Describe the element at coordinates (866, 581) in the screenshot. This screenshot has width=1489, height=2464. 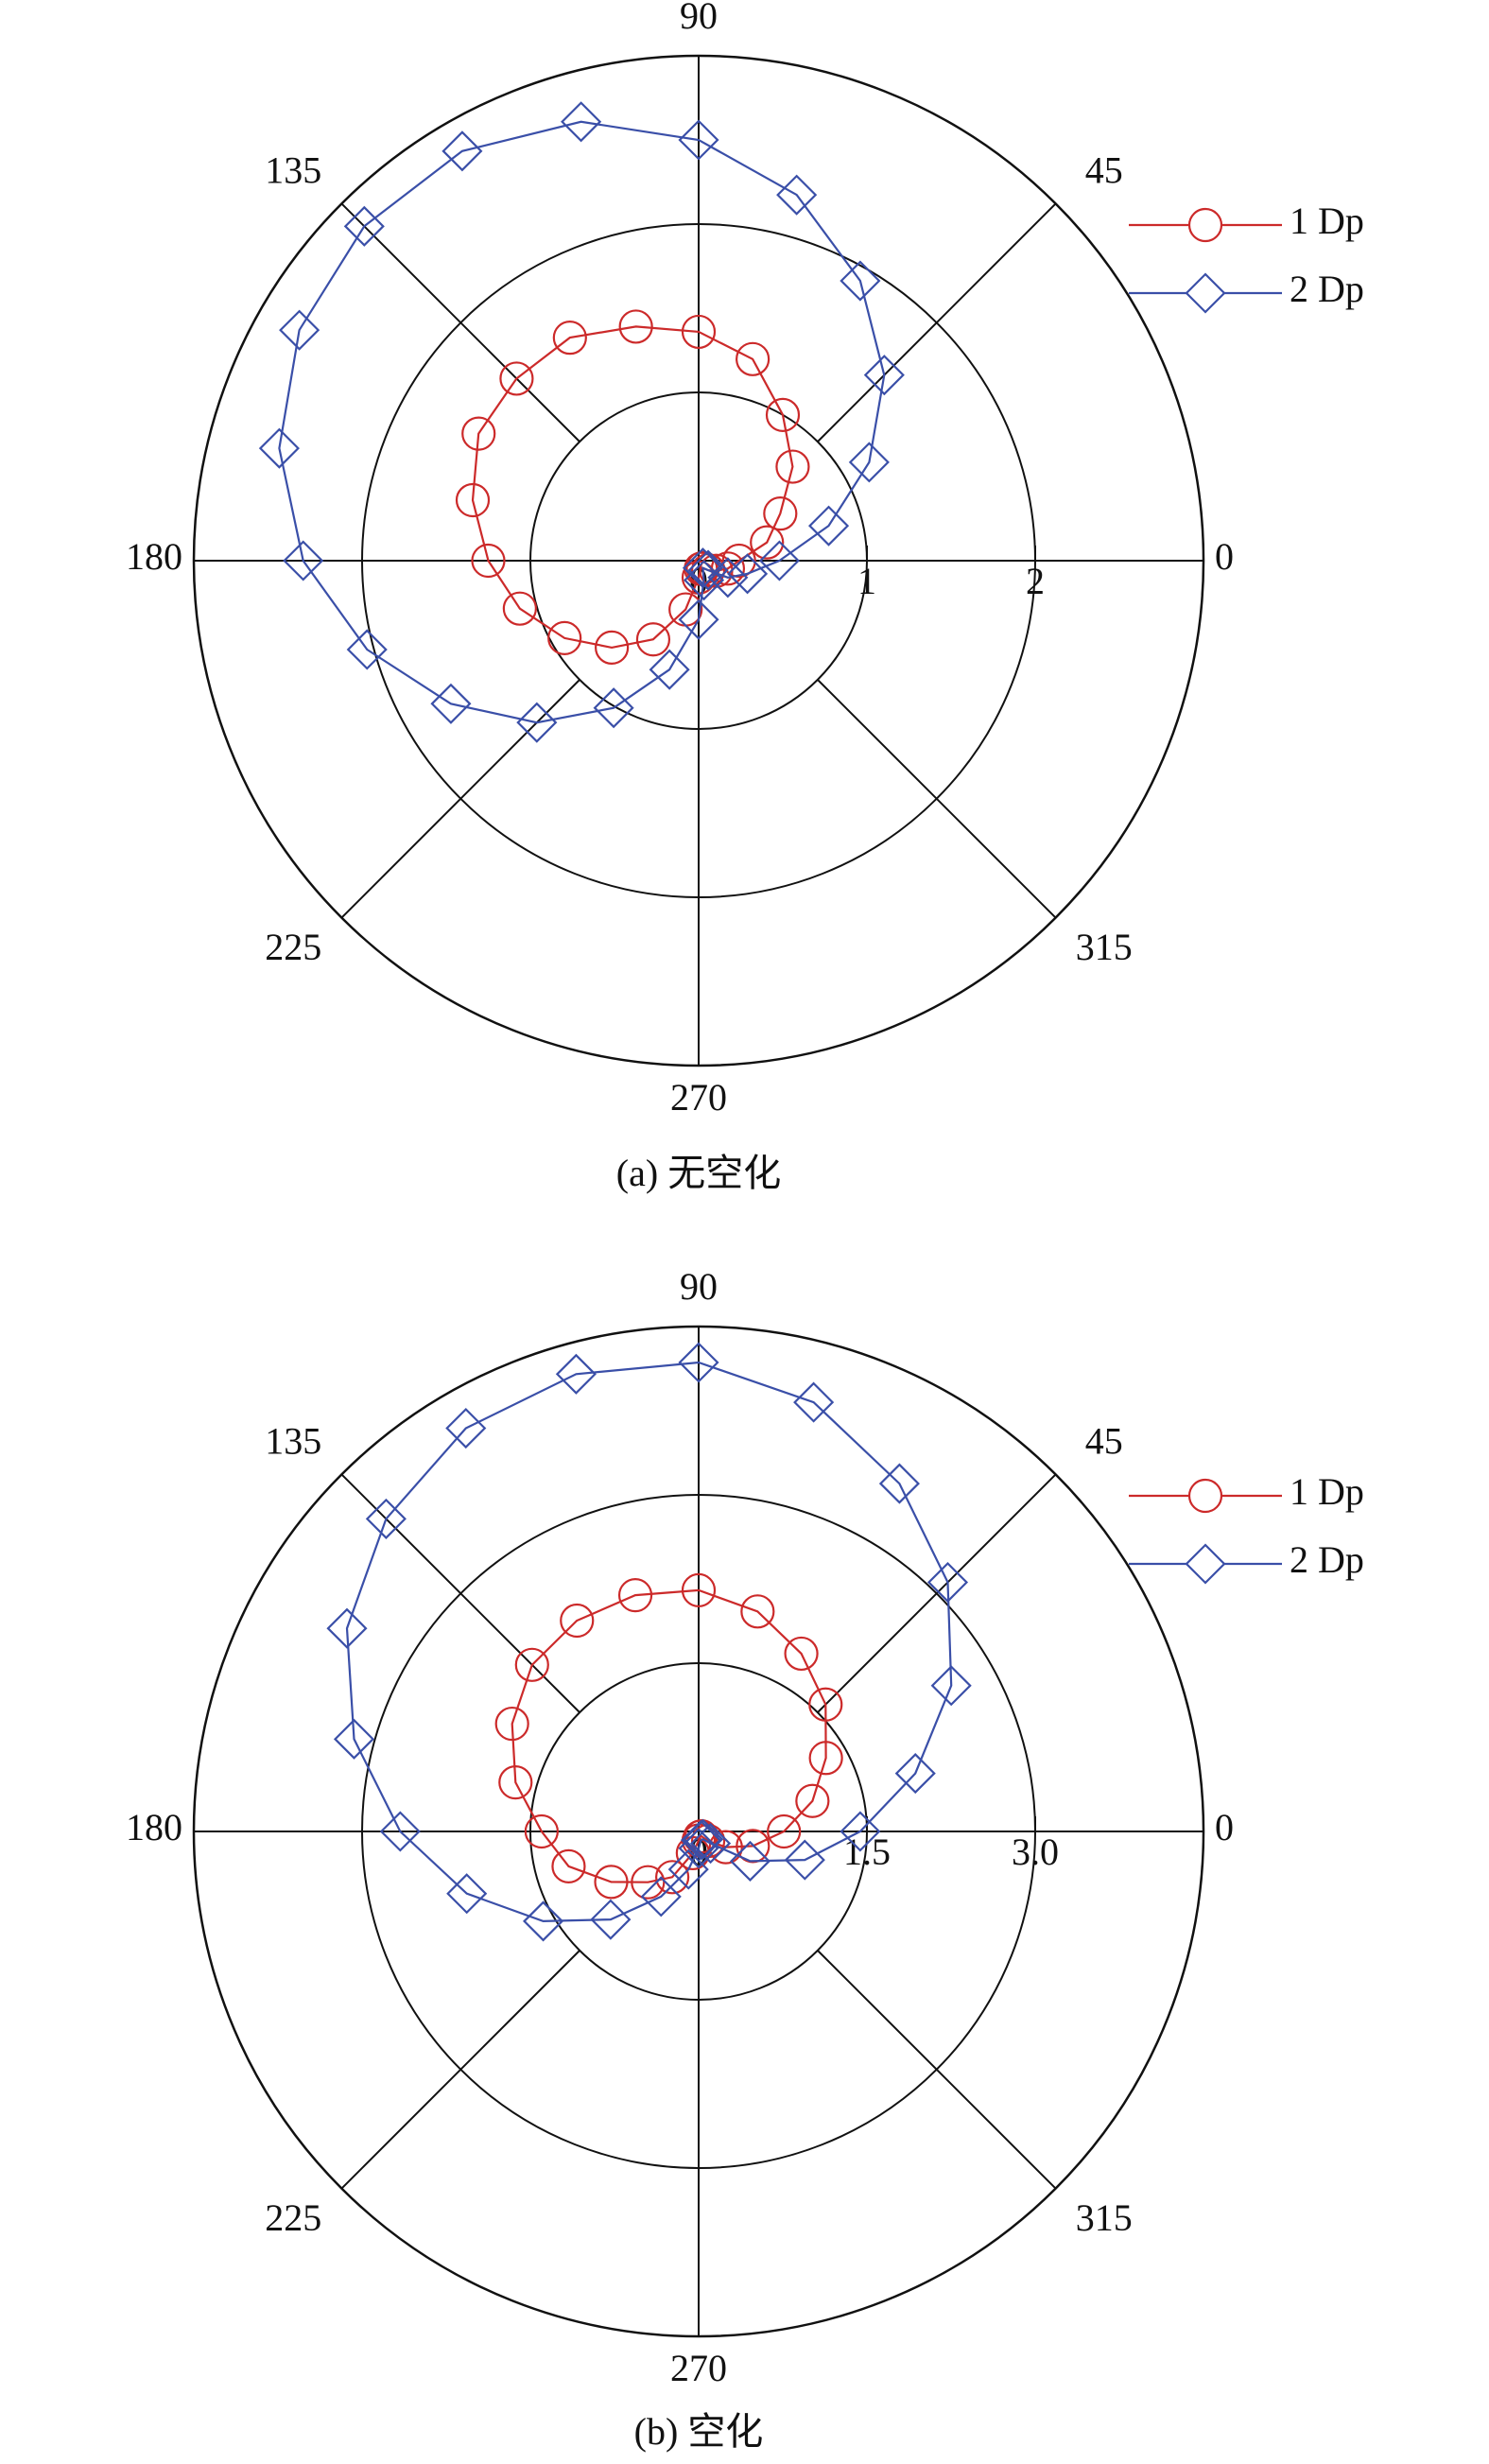
I see `r-tick-label: 1` at that location.